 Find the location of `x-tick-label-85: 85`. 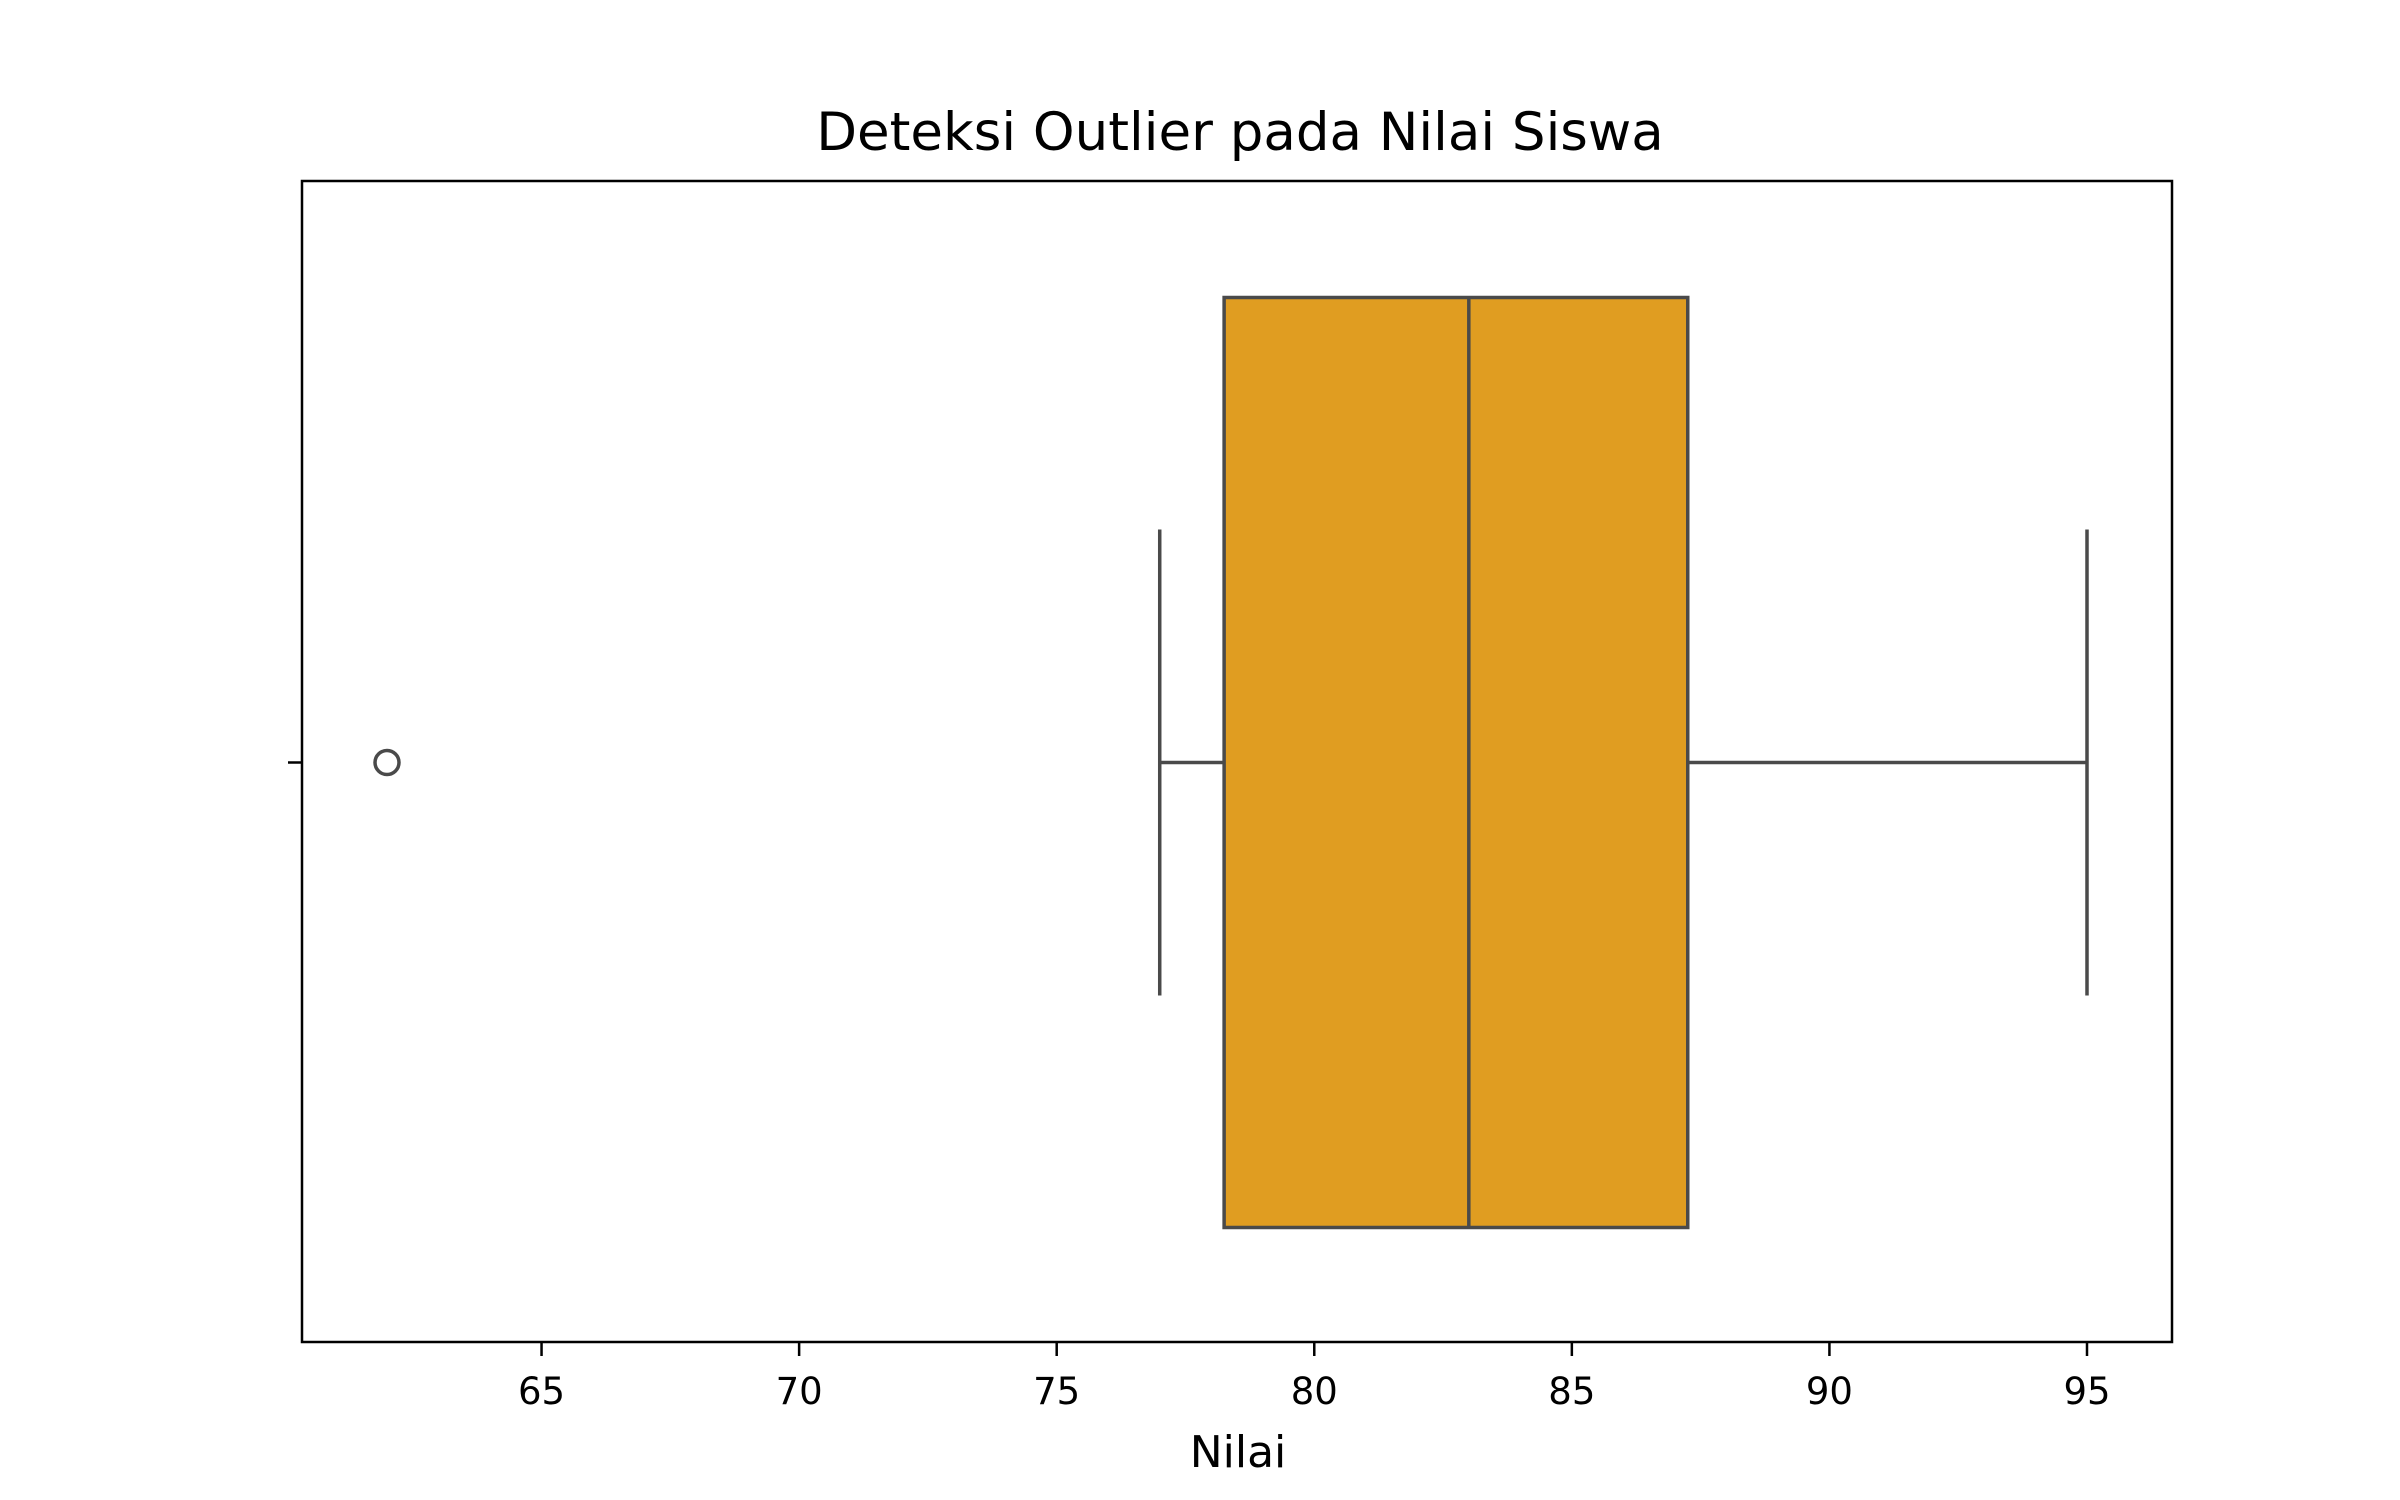

x-tick-label-85: 85 is located at coordinates (1571, 1391).